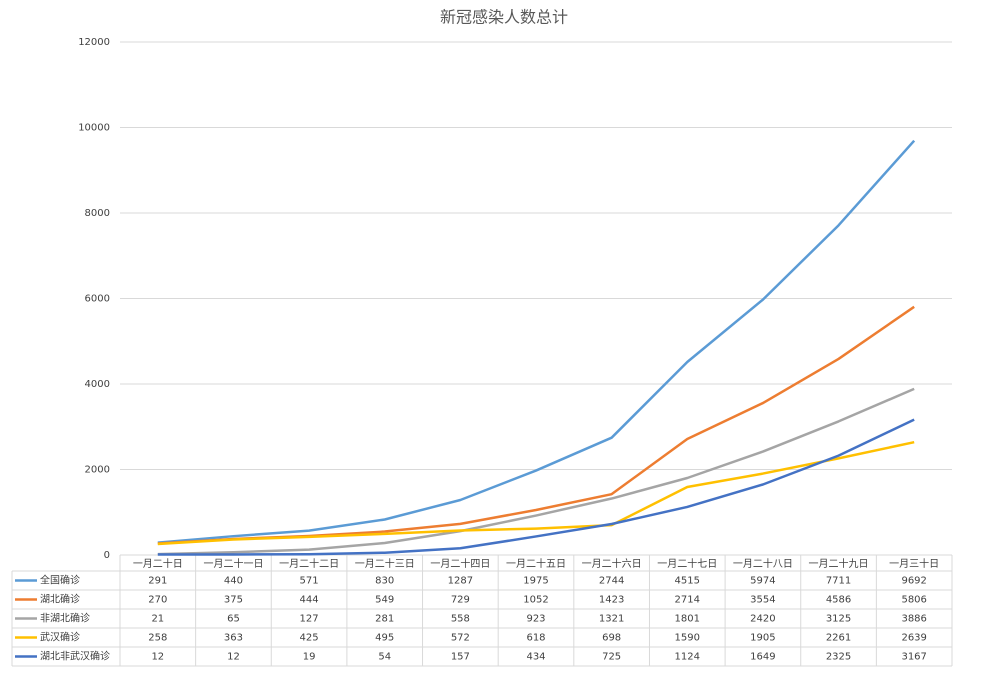  What do you see at coordinates (838, 638) in the screenshot?
I see `table-value: 2261` at bounding box center [838, 638].